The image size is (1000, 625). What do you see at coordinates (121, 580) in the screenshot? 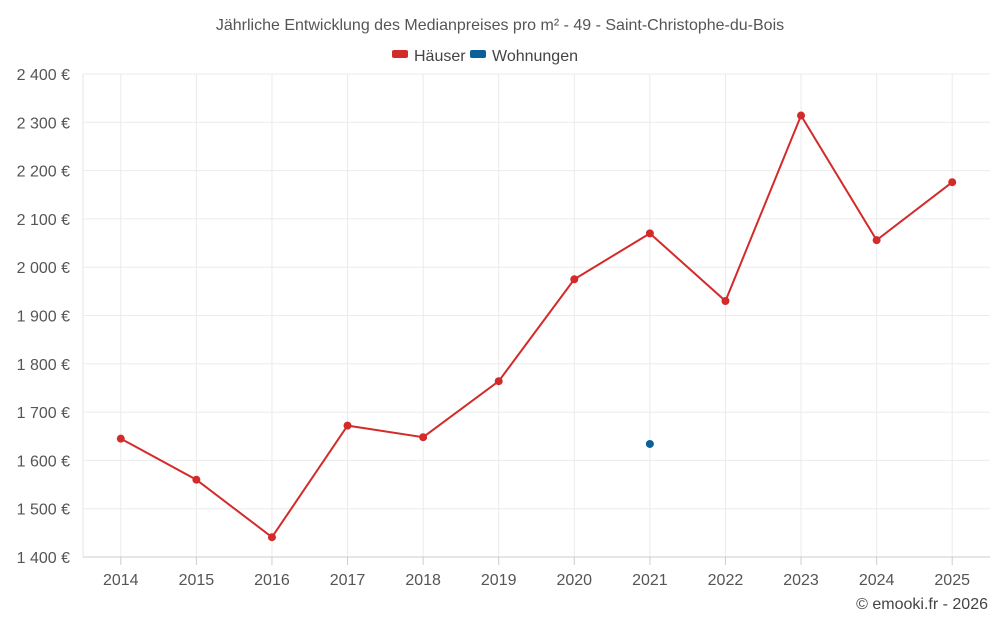
I see `x-tick-label: 2014` at bounding box center [121, 580].